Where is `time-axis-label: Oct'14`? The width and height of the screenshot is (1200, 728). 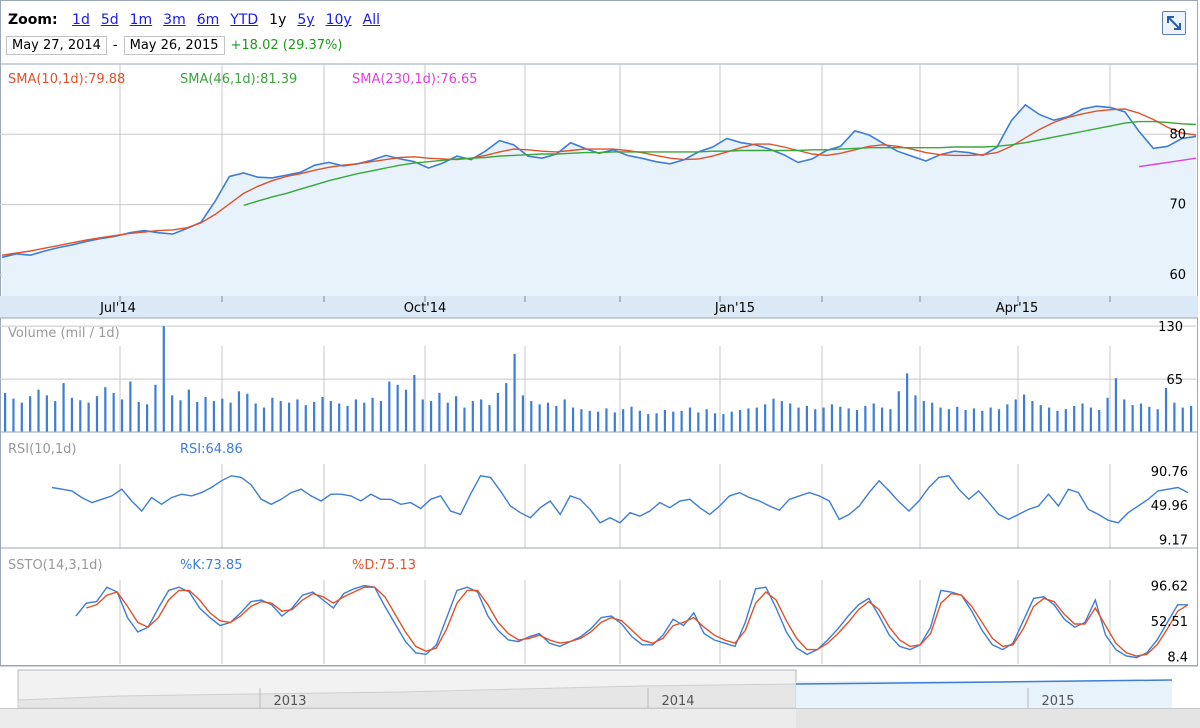
time-axis-label: Oct'14 is located at coordinates (425, 308).